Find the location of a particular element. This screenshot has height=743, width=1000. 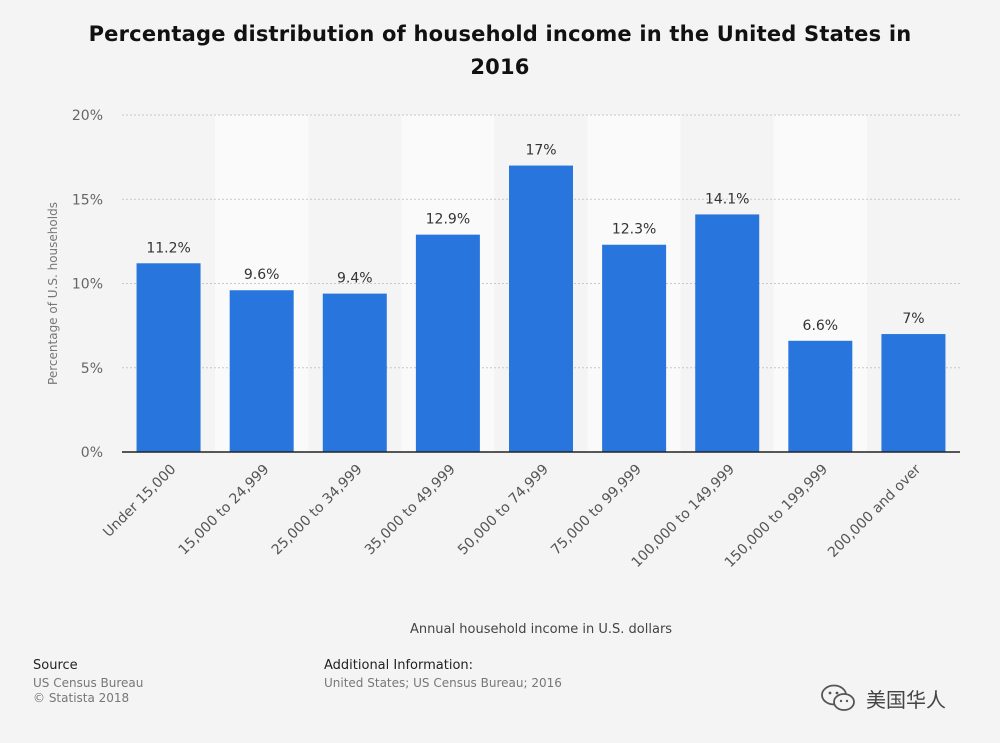

copyright-line: © Statista 2018 is located at coordinates (81, 698).